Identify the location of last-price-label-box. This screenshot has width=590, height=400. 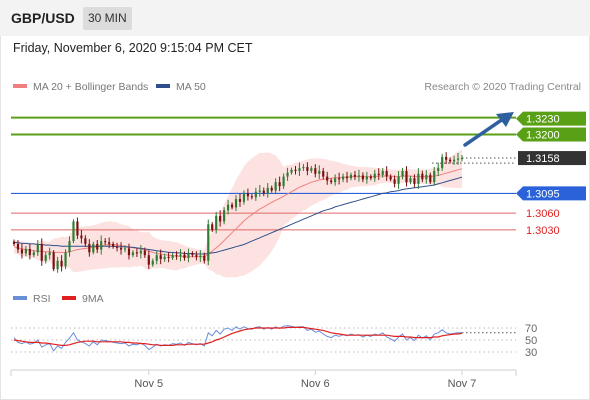
(552, 158).